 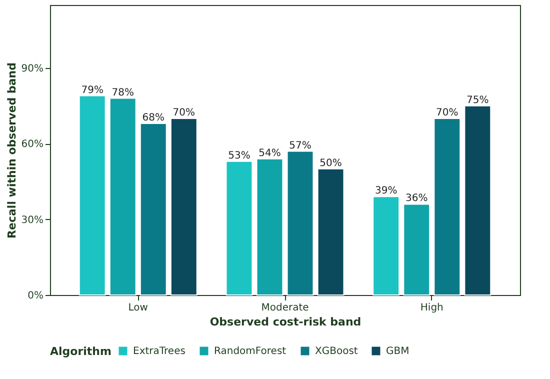 What do you see at coordinates (286, 322) in the screenshot?
I see `x-axis-title: Observed cost-risk band` at bounding box center [286, 322].